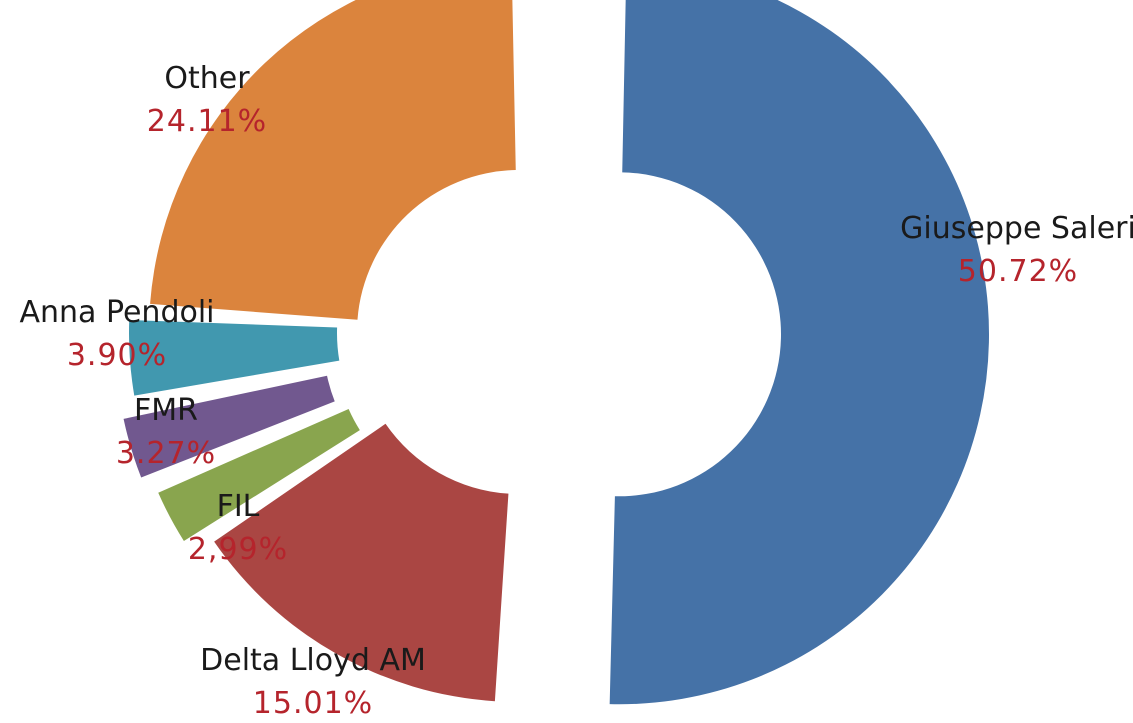 This screenshot has width=1133, height=723. Describe the element at coordinates (333, 160) in the screenshot. I see `slice-other` at that location.